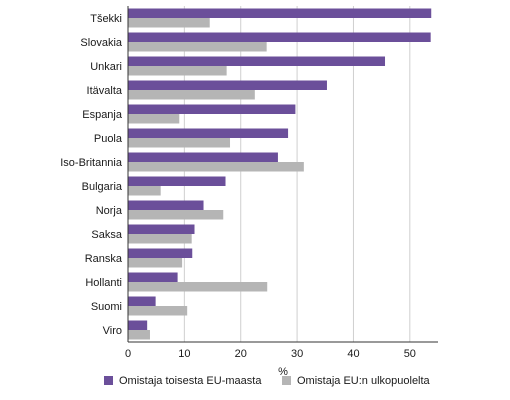  Describe the element at coordinates (106, 19) in the screenshot. I see `category-label: Tšekki` at that location.